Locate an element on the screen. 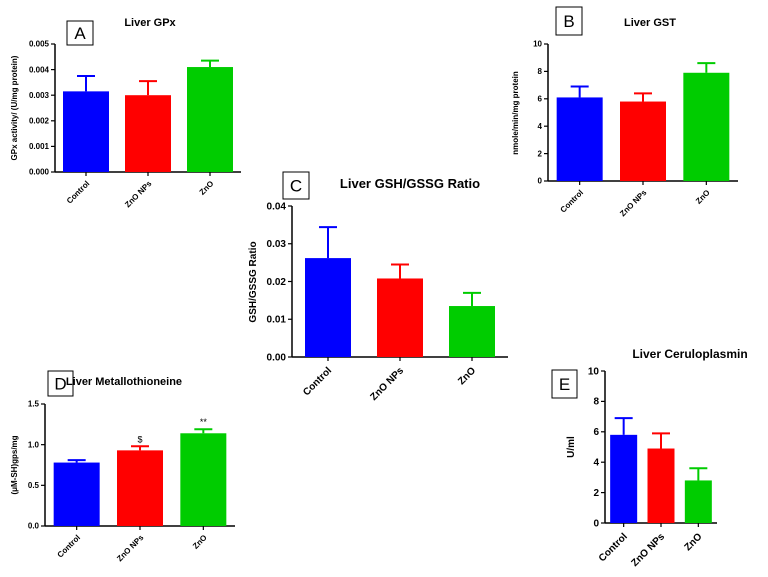 This screenshot has width=768, height=577. panel-d-significance-mark: ** is located at coordinates (204, 422).